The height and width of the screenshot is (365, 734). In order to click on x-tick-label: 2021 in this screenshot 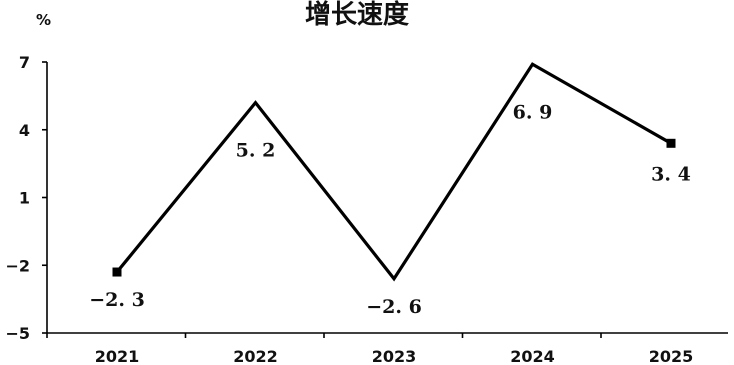, I will do `click(117, 356)`.